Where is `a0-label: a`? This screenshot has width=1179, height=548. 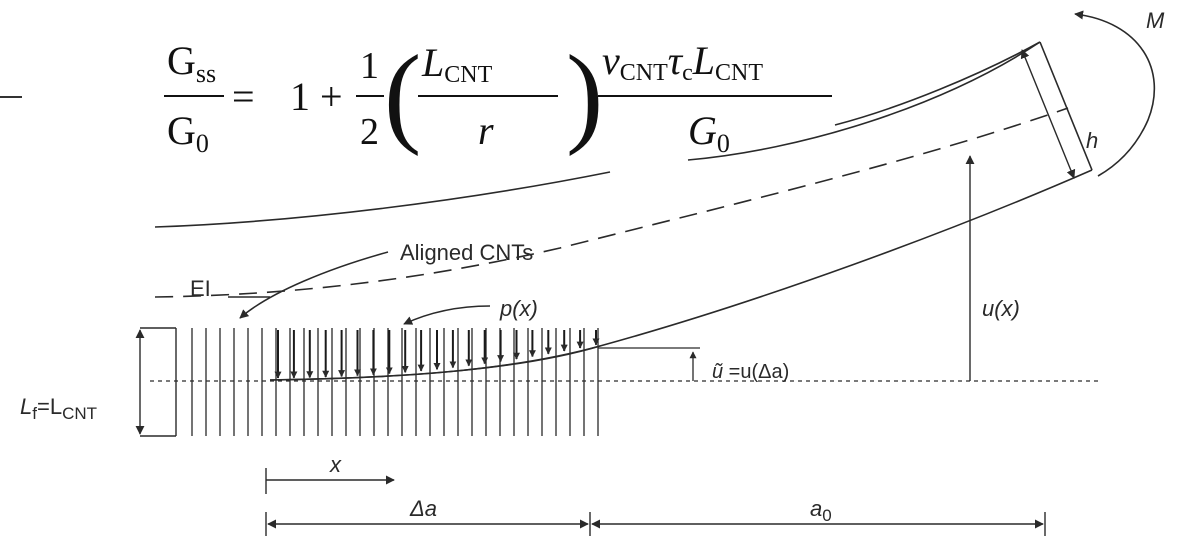 a0-label: a is located at coordinates (816, 508).